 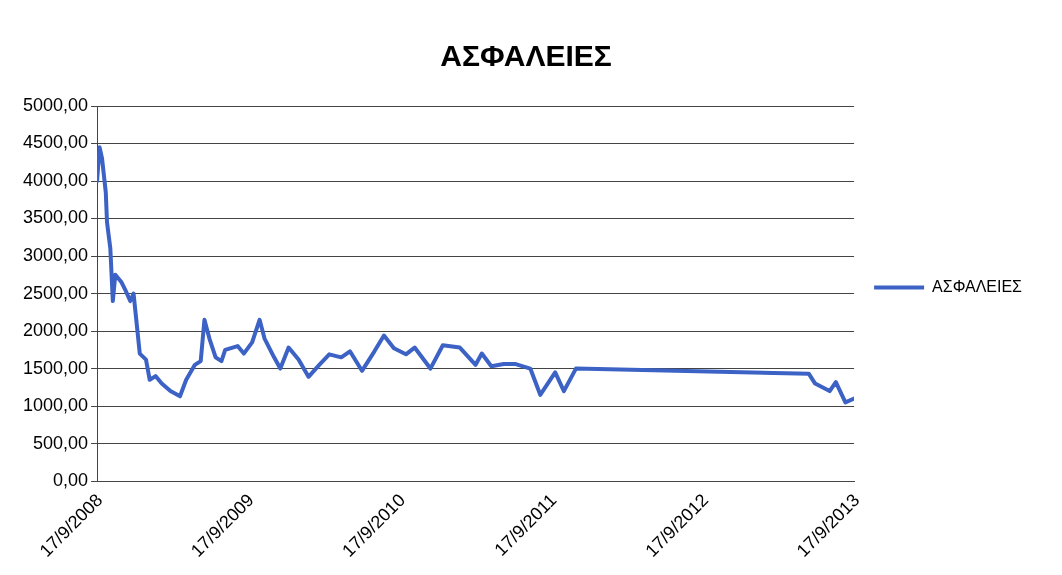 What do you see at coordinates (977, 286) in the screenshot?
I see `legend-label: ΑΣΦΑΛΕΙΕΣ` at bounding box center [977, 286].